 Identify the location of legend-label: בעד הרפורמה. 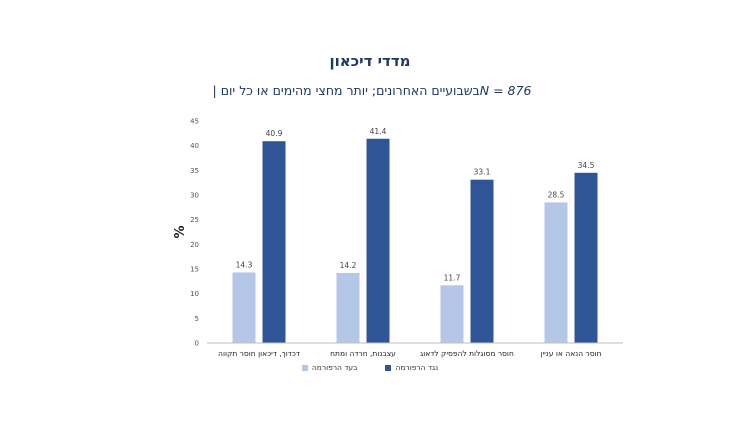
(334, 367).